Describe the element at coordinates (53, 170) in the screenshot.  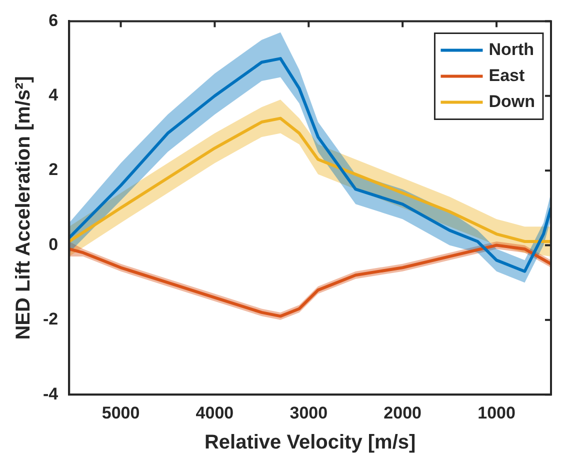
I see `y-tick-label: 2` at that location.